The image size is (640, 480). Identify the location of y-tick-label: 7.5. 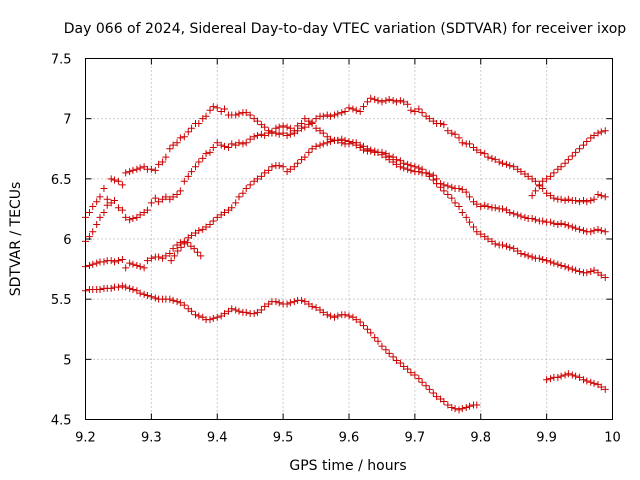
(61, 60).